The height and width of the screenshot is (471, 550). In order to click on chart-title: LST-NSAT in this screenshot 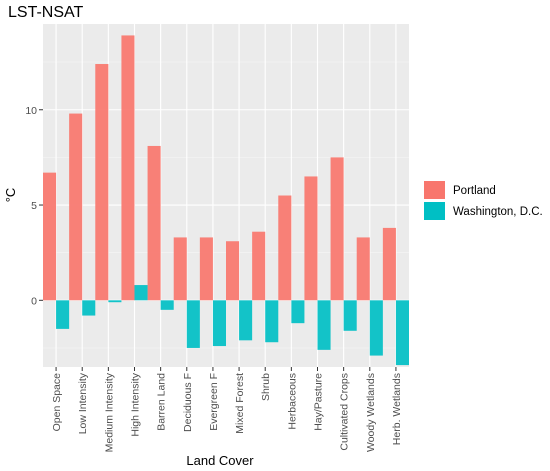, I will do `click(46, 12)`.